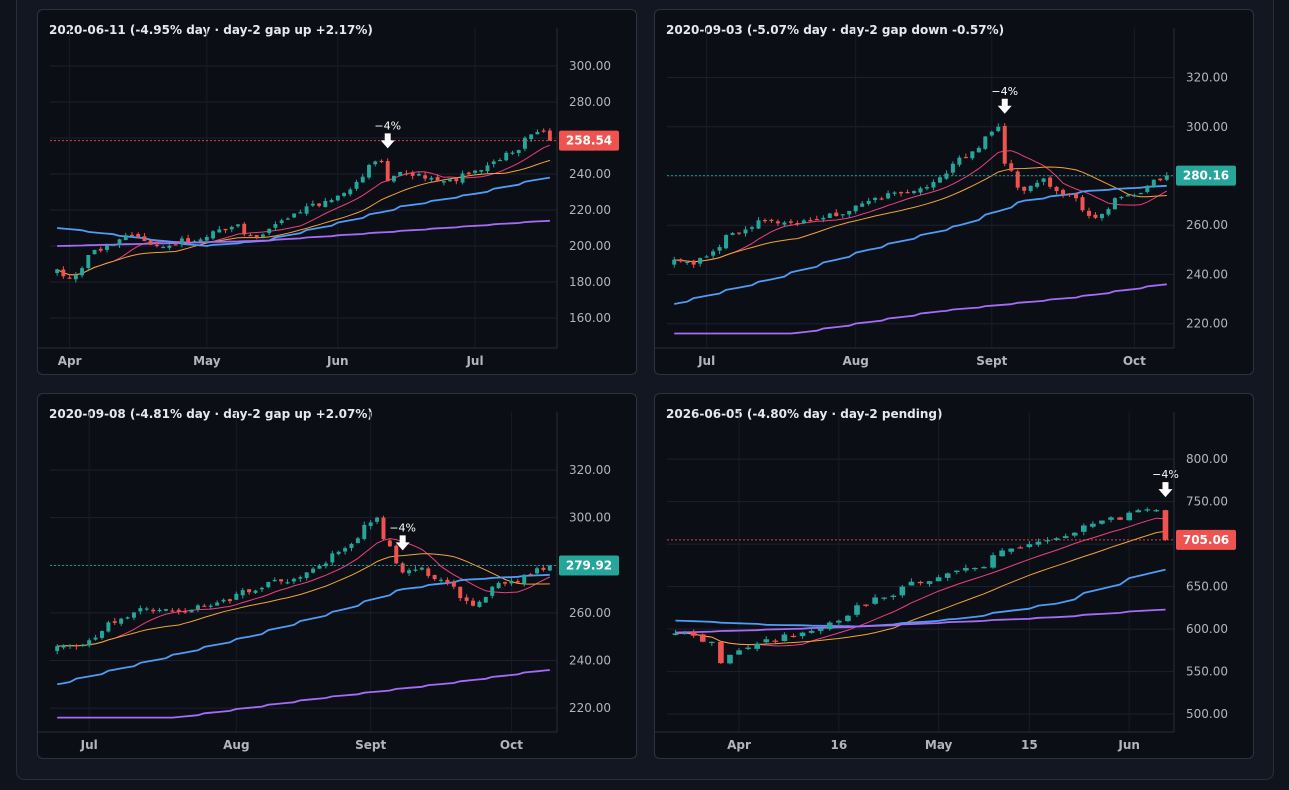  Describe the element at coordinates (1207, 502) in the screenshot. I see `y-tick-label: 750.00` at that location.